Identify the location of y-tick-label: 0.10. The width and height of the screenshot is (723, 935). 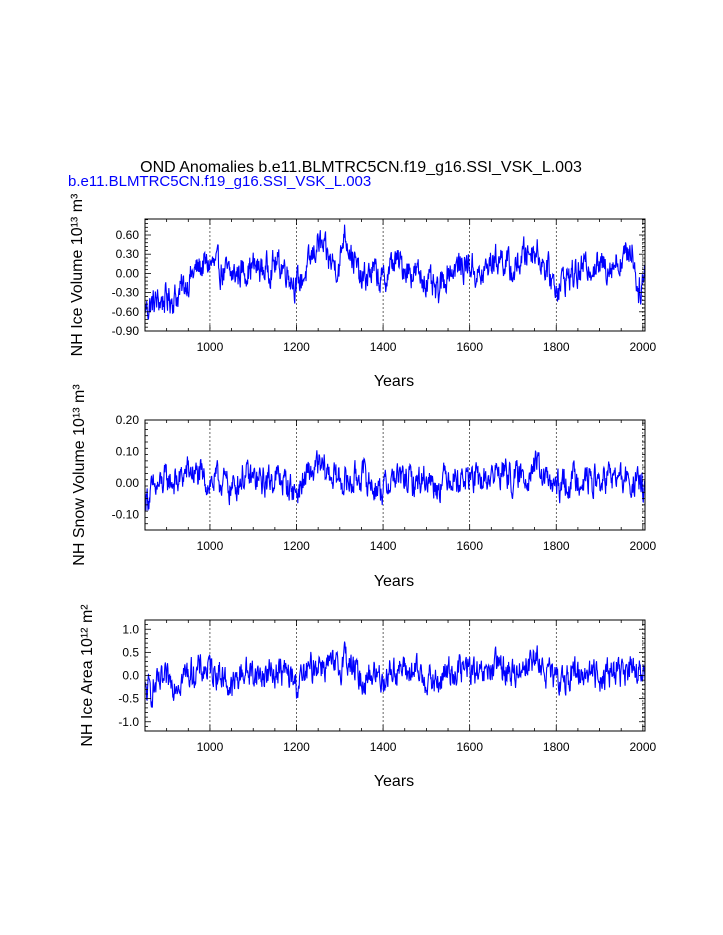
(128, 451).